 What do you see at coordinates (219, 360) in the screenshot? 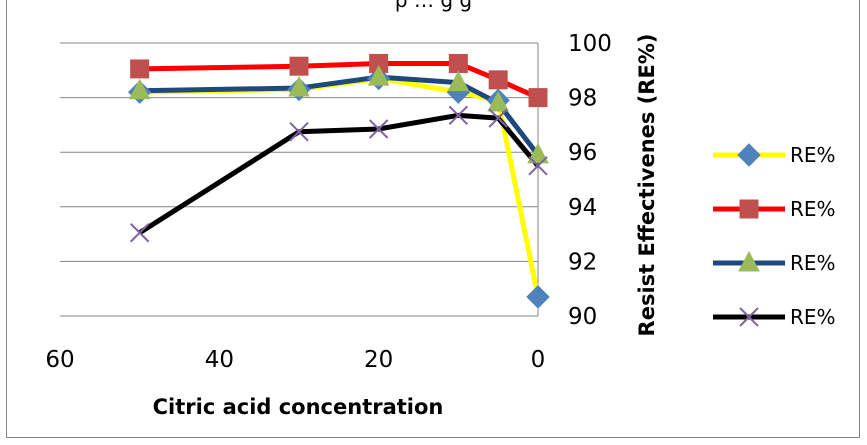
I see `x-tick-label: 40` at bounding box center [219, 360].